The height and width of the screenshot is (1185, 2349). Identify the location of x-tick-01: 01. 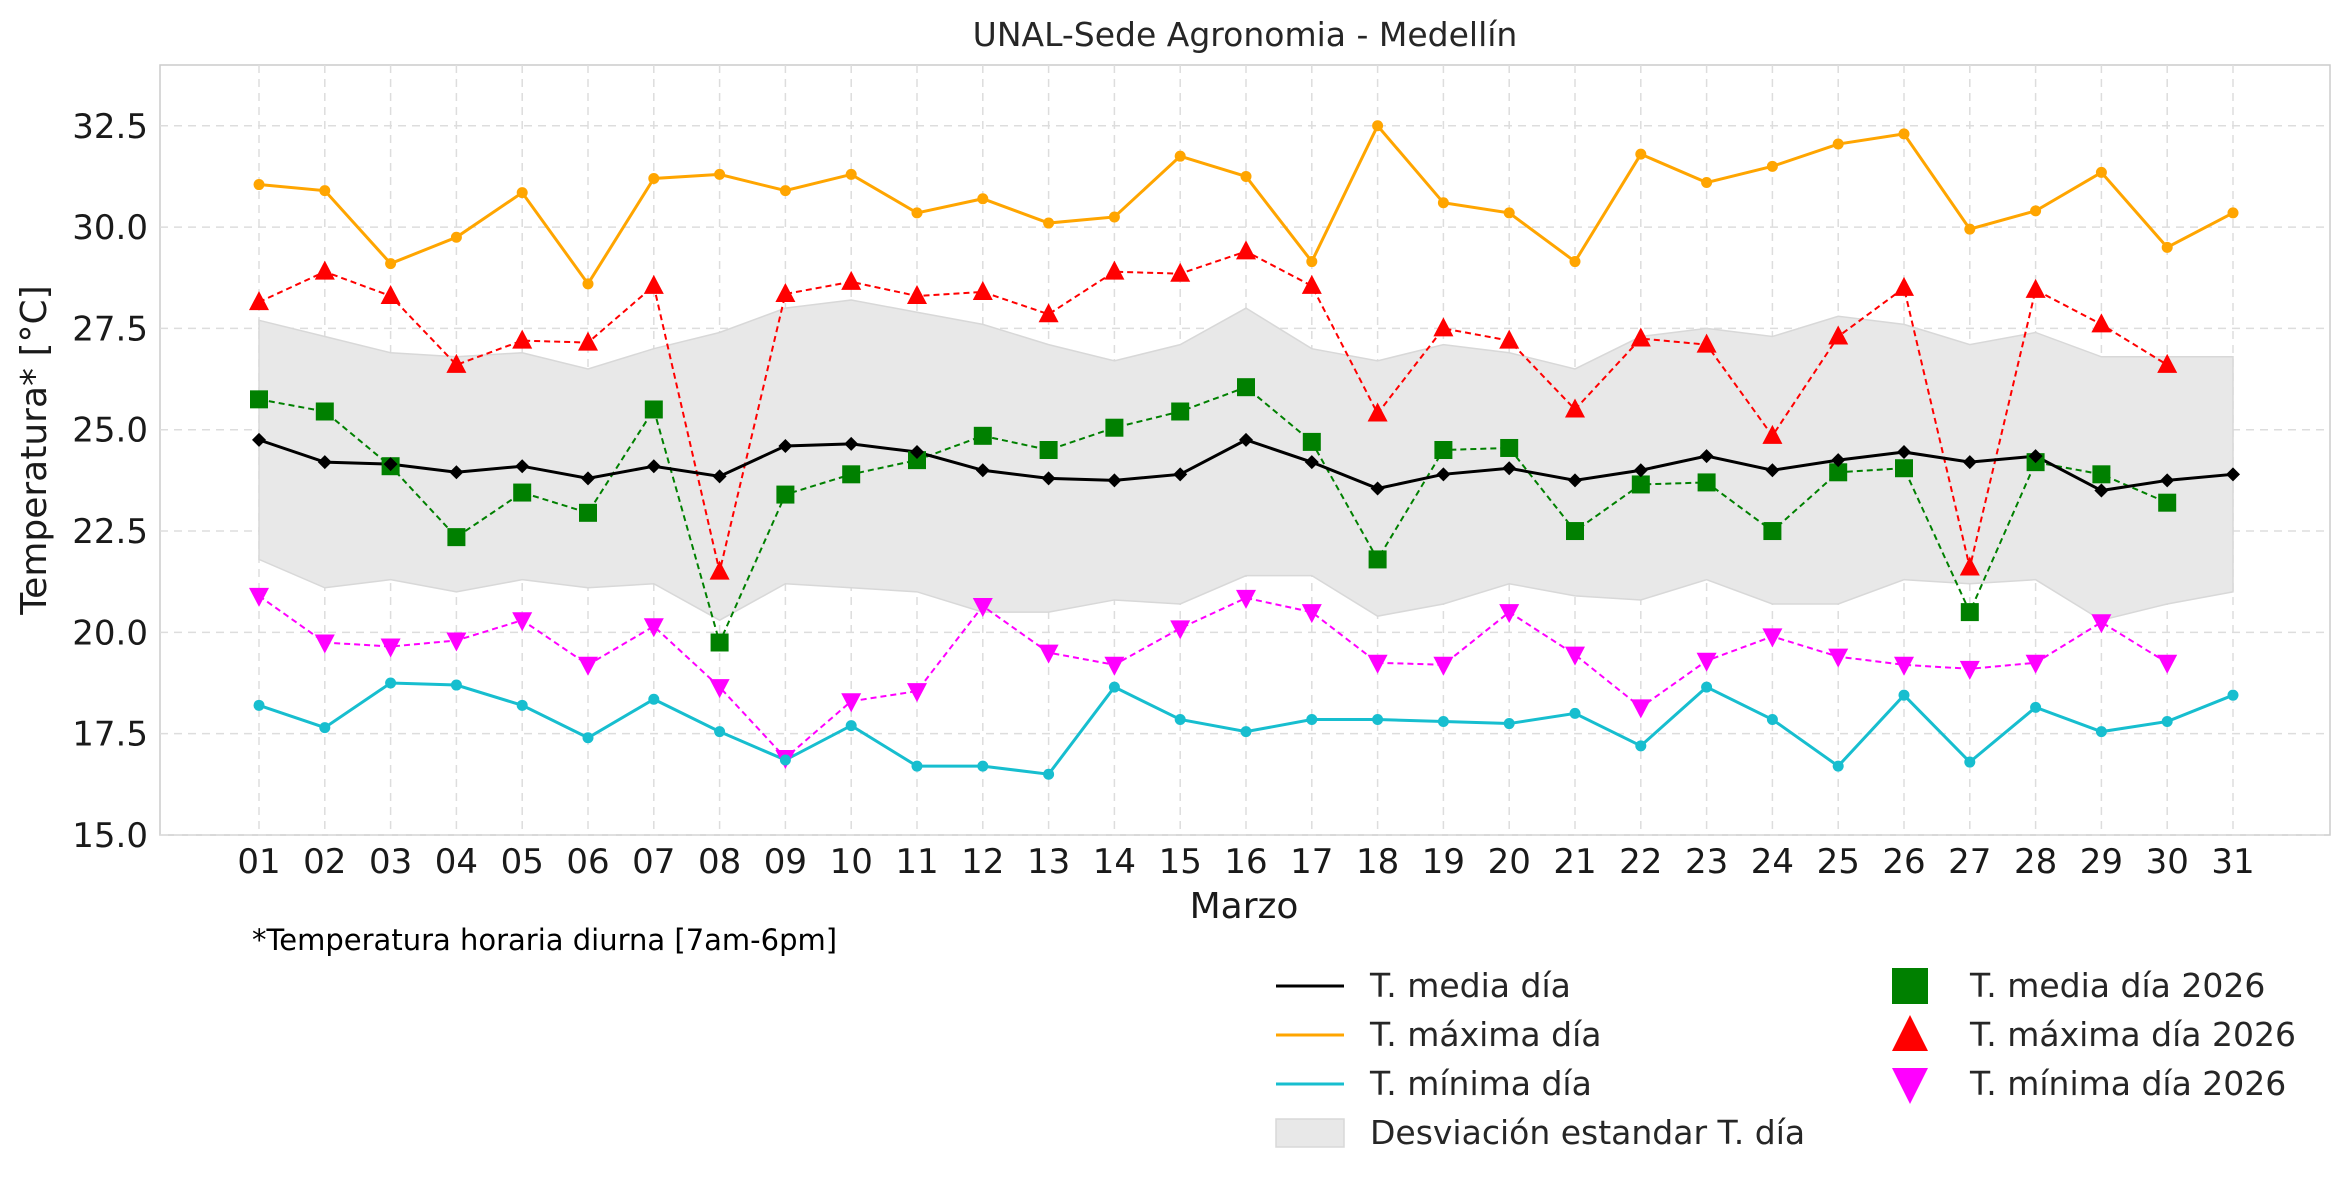
(258, 862).